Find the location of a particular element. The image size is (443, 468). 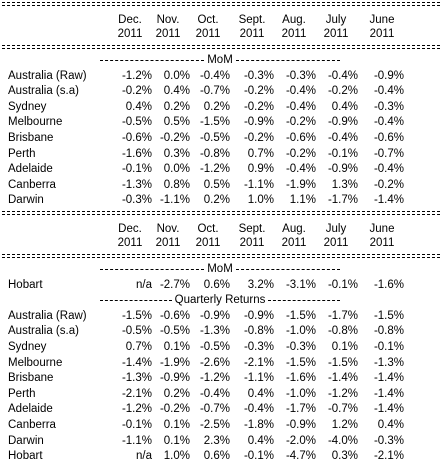

cell-value: 2.3% is located at coordinates (216, 440).